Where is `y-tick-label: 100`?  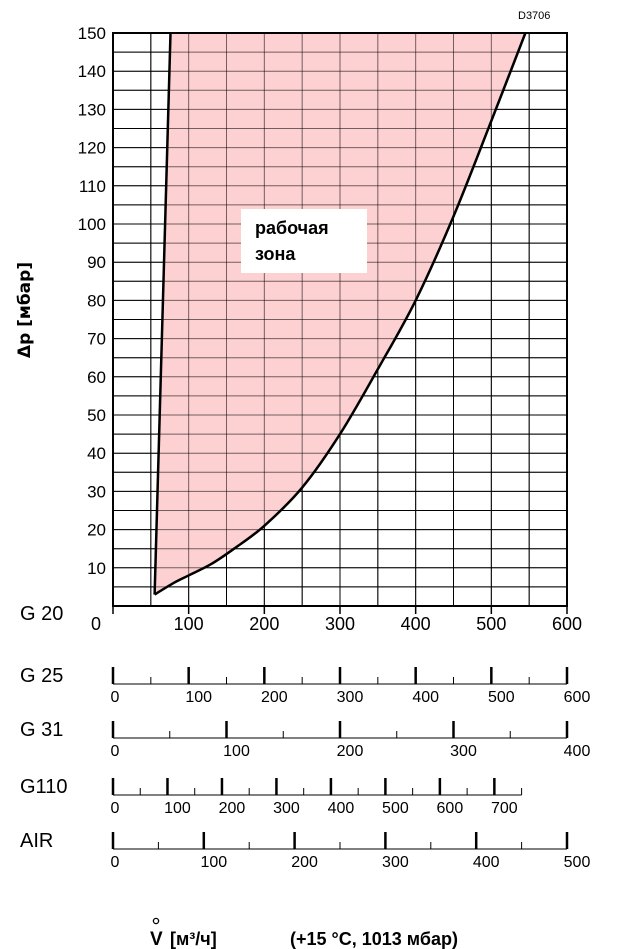
y-tick-label: 100 is located at coordinates (92, 224).